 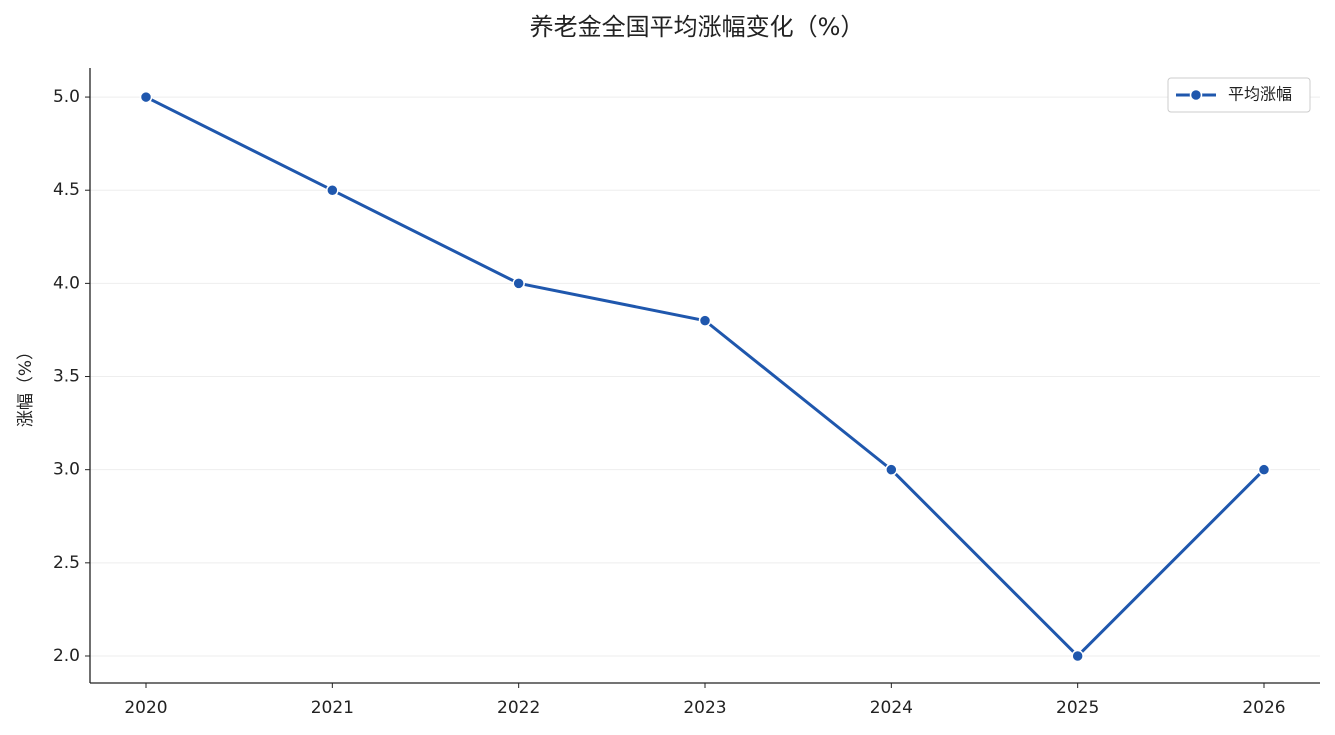 What do you see at coordinates (145, 708) in the screenshot?
I see `x-tick-label: 2020` at bounding box center [145, 708].